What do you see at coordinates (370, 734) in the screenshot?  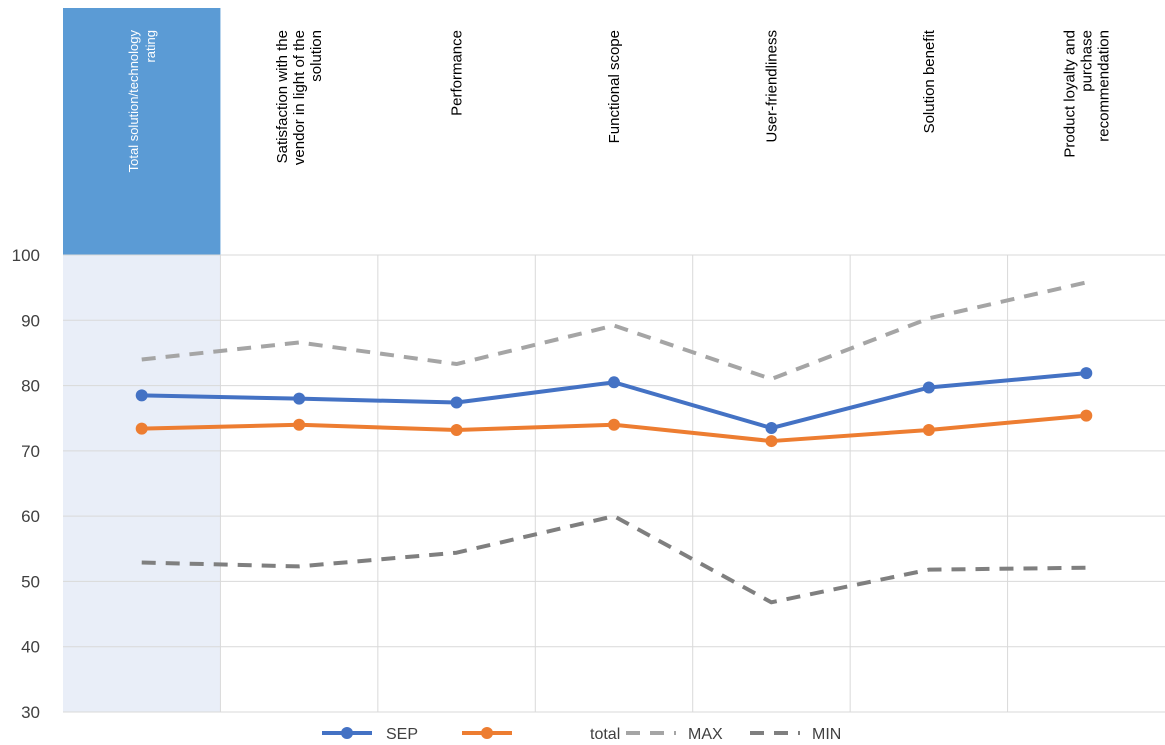 I see `legend-item-sep: SEP` at bounding box center [370, 734].